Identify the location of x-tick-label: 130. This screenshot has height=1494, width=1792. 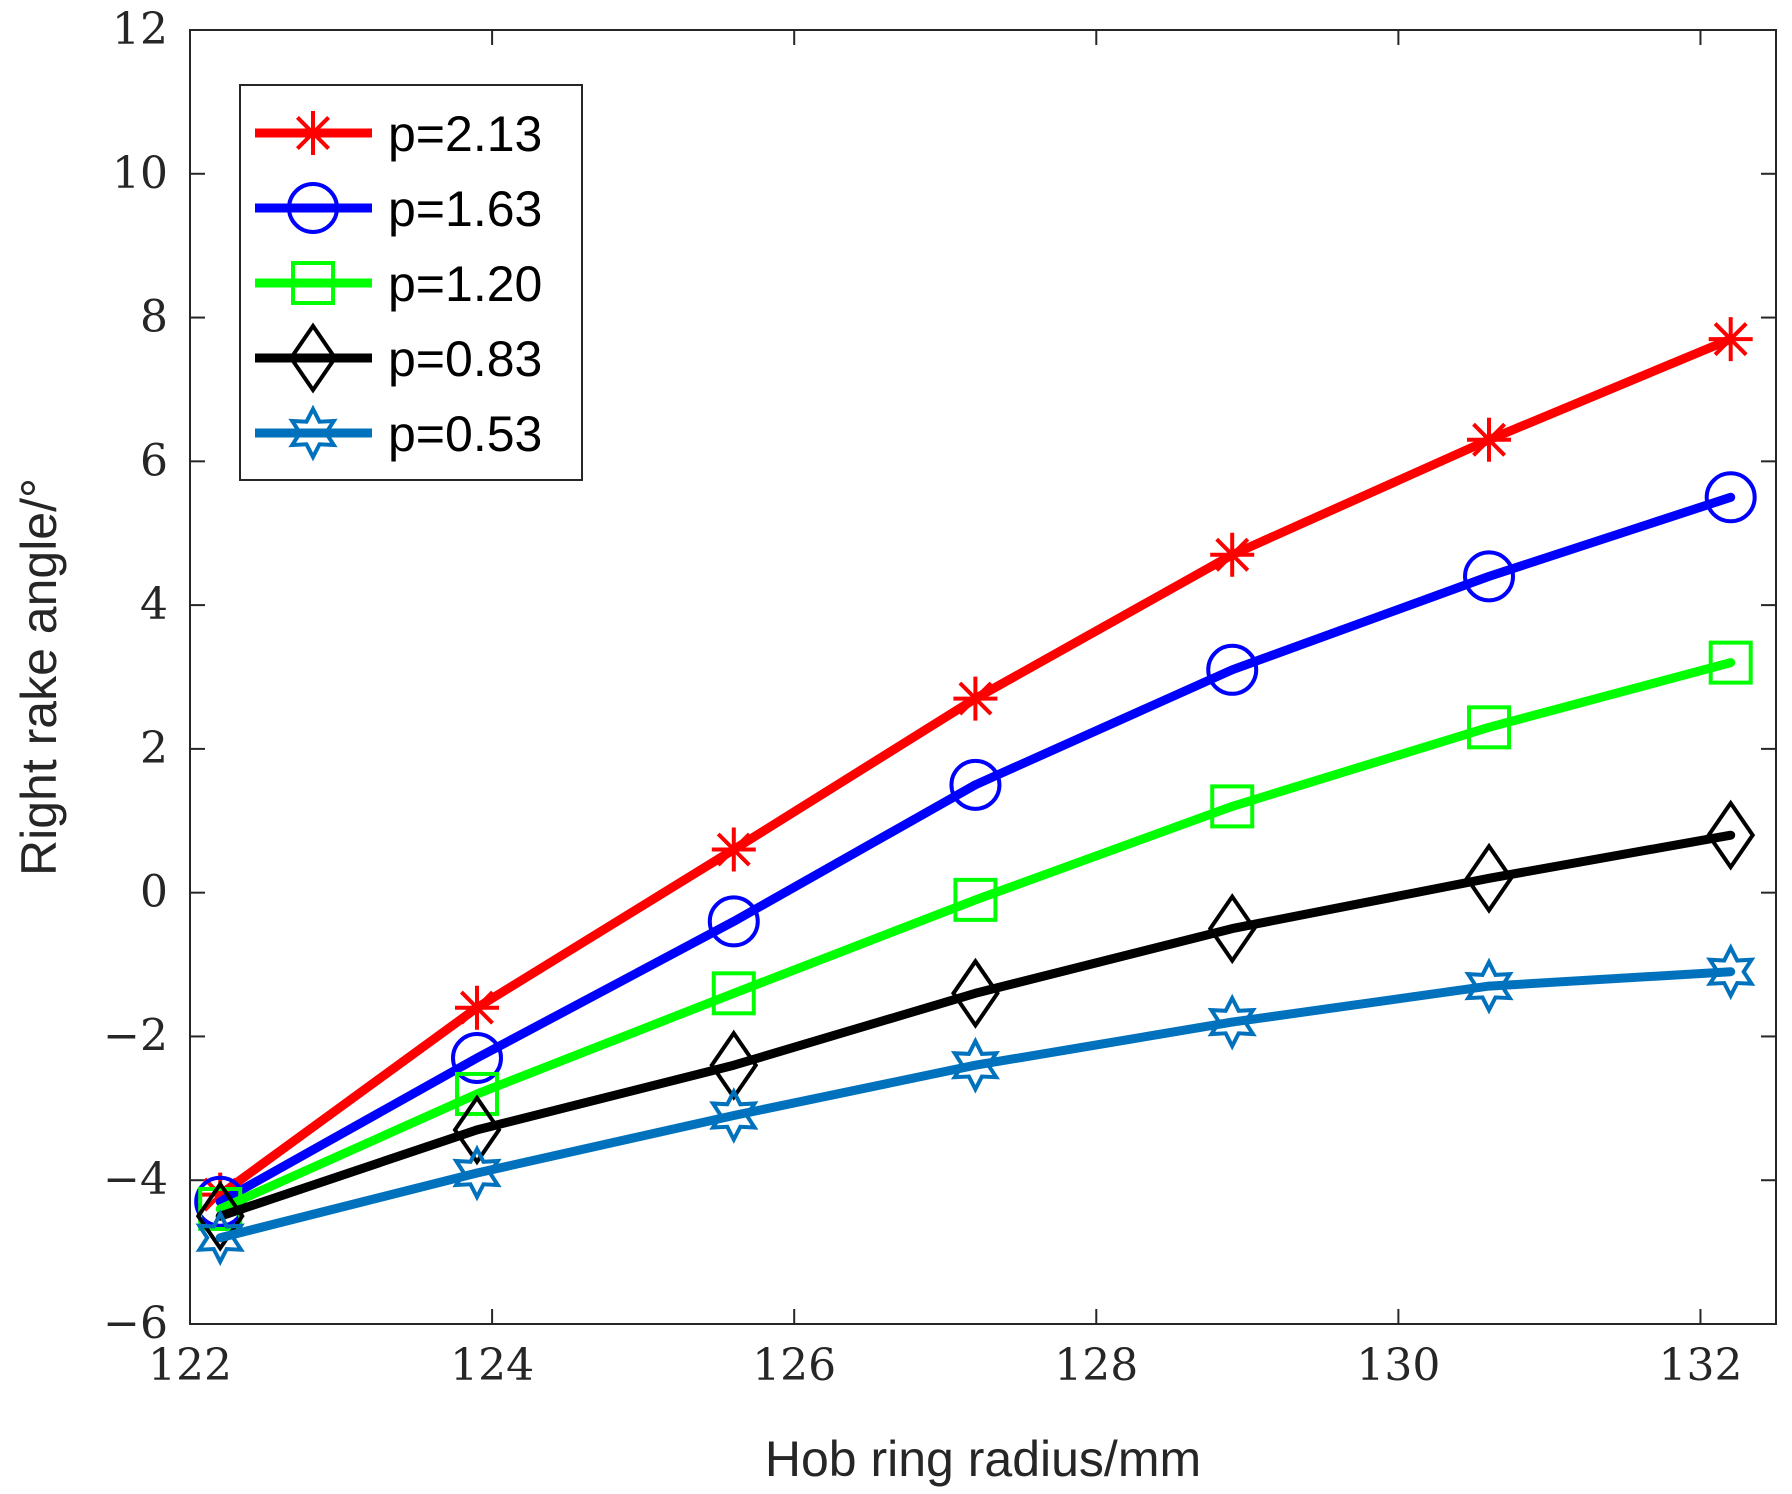
(1398, 1365).